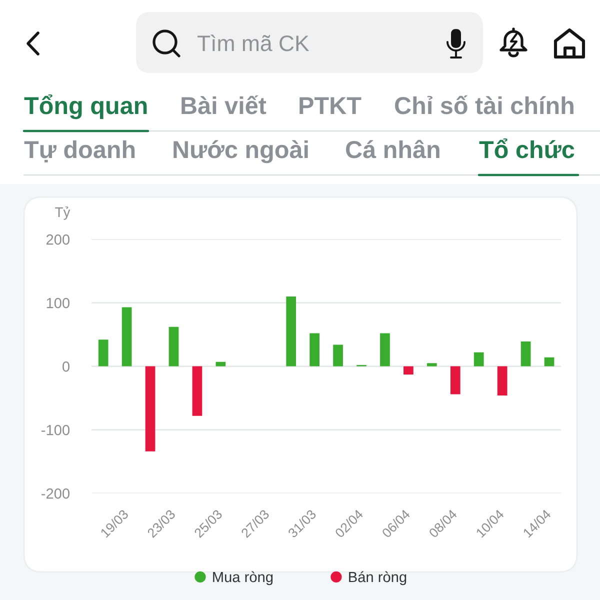  I want to click on text: Bài viết, so click(224, 104).